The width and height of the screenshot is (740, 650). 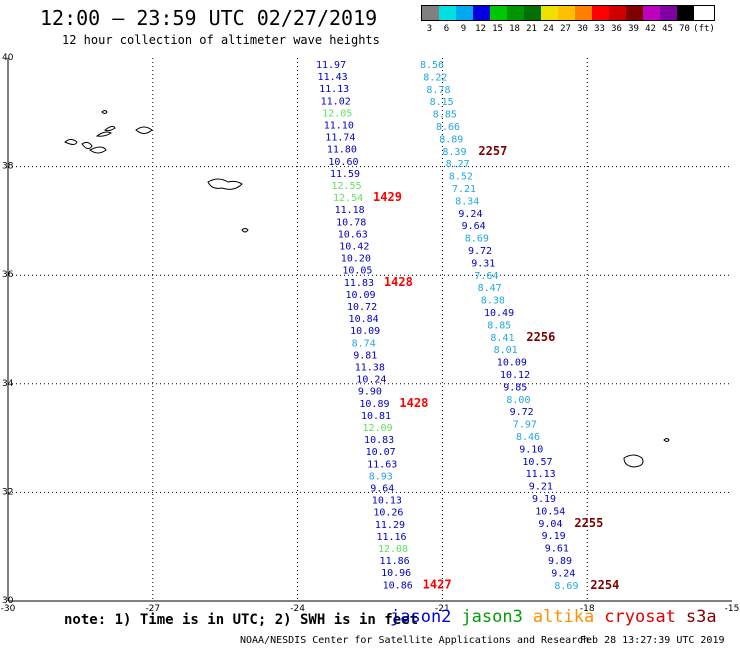 I want to click on swh-value-west: 11.13, so click(x=334, y=89).